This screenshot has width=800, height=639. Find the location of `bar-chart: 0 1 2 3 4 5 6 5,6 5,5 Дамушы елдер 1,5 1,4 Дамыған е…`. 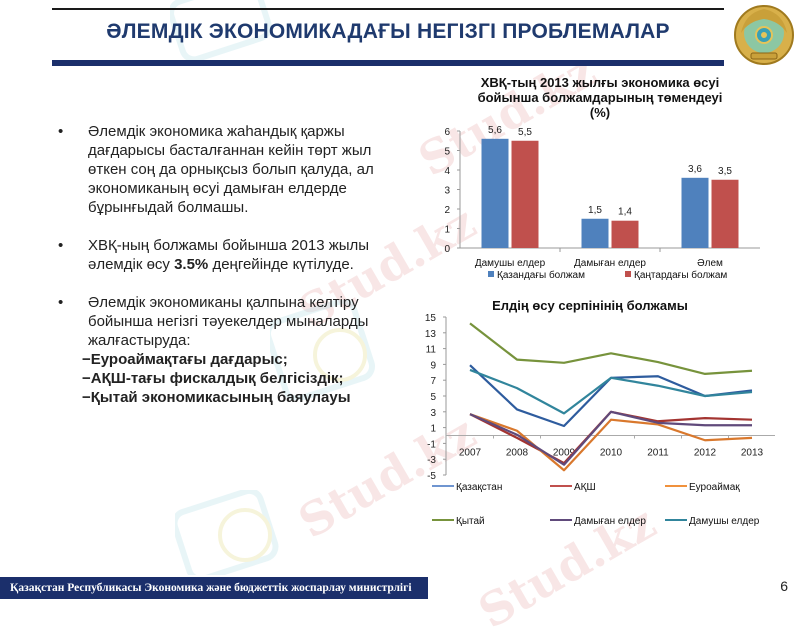

bar-chart: 0 1 2 3 4 5 6 5,6 5,5 Дамушы елдер 1,5 1,4 Дамыған е… is located at coordinates (602, 203).